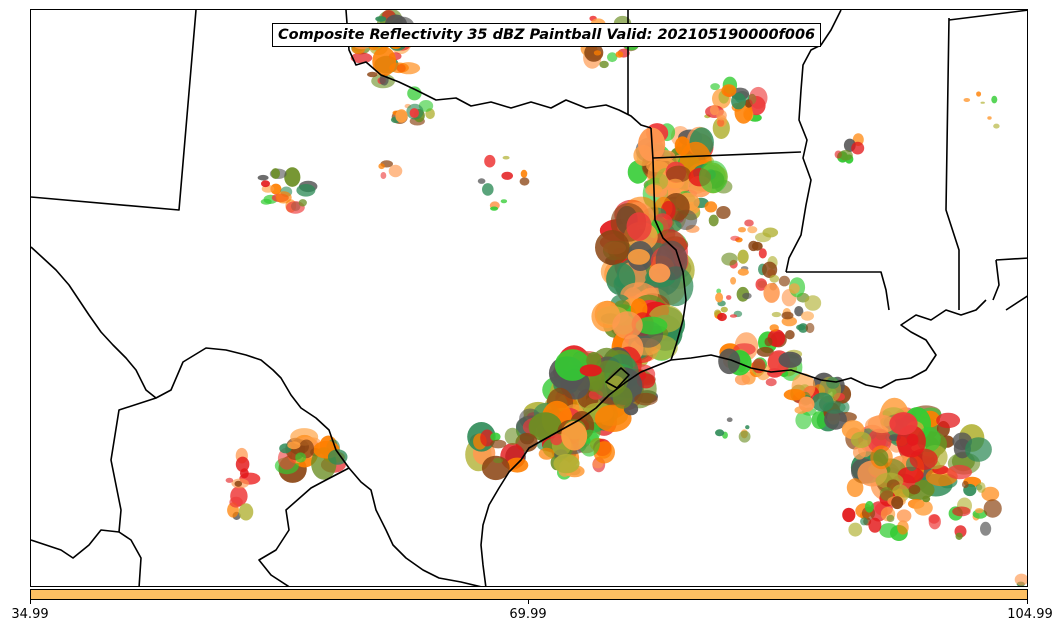 The image size is (1062, 633). I want to click on louisiana-coast, so click(828, 344).